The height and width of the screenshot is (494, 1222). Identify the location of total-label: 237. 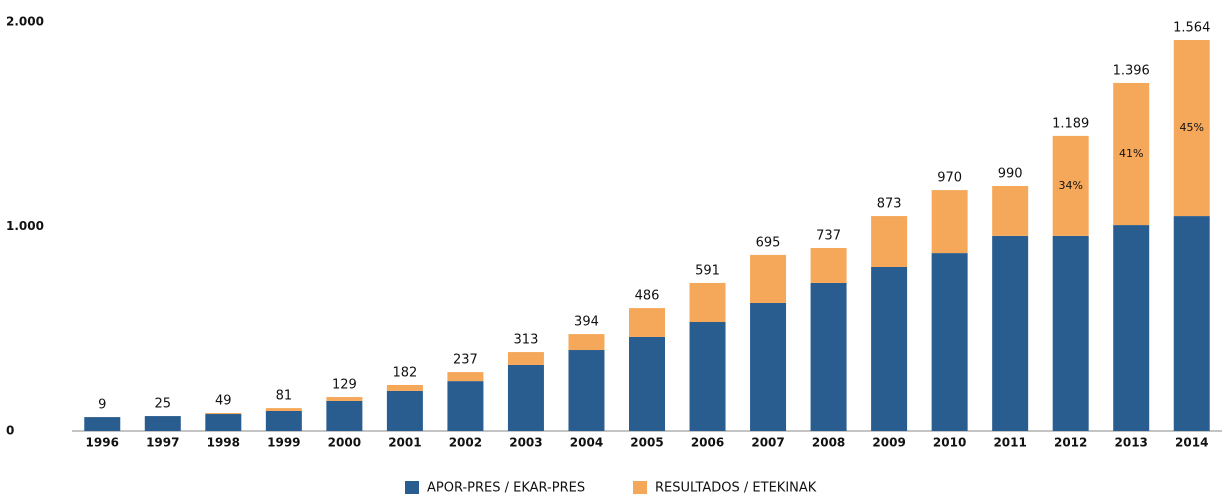
(465, 360).